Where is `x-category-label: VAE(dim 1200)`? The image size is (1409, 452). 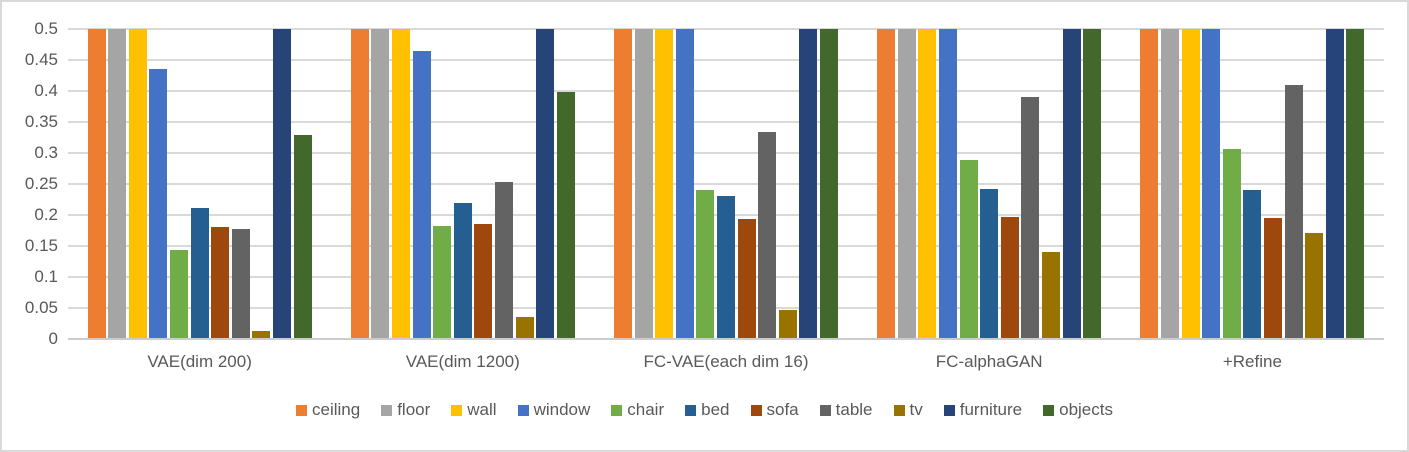
x-category-label: VAE(dim 1200) is located at coordinates (462, 361).